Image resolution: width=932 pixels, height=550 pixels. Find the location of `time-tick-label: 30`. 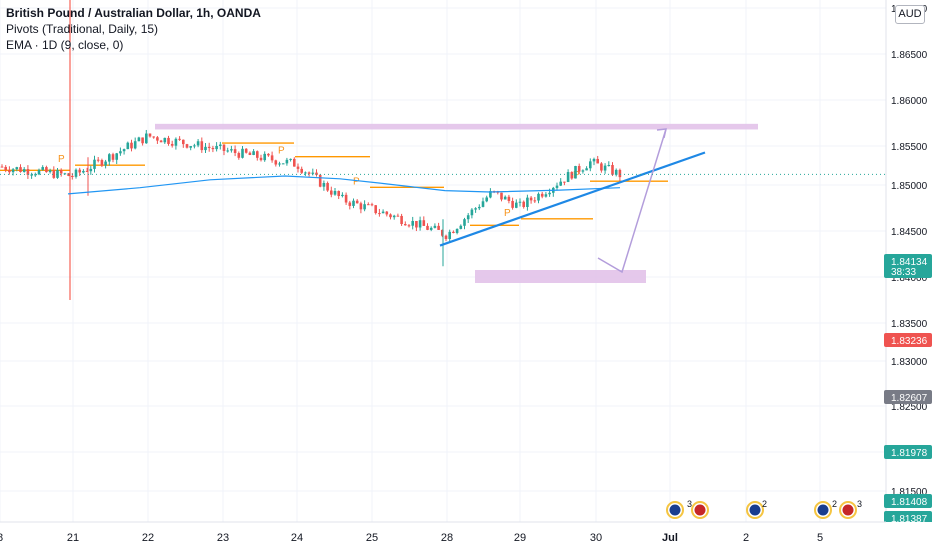

time-tick-label: 30 is located at coordinates (596, 538).